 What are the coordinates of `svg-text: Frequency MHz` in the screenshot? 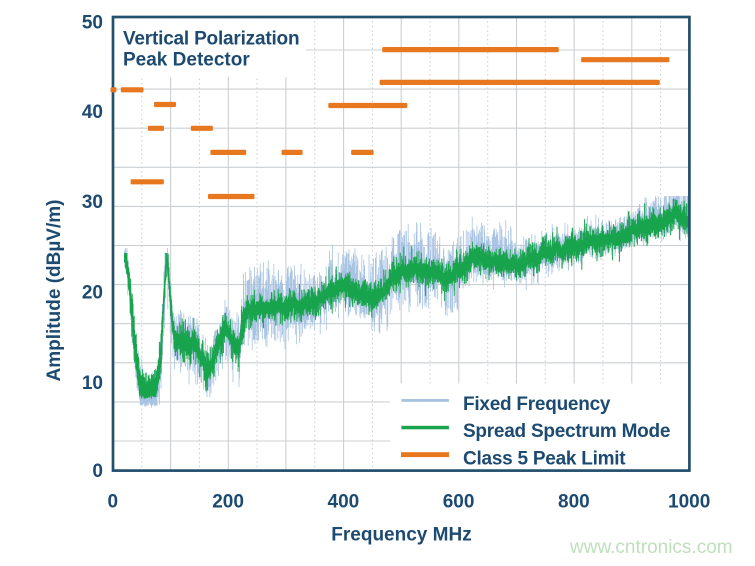 It's located at (401, 535).